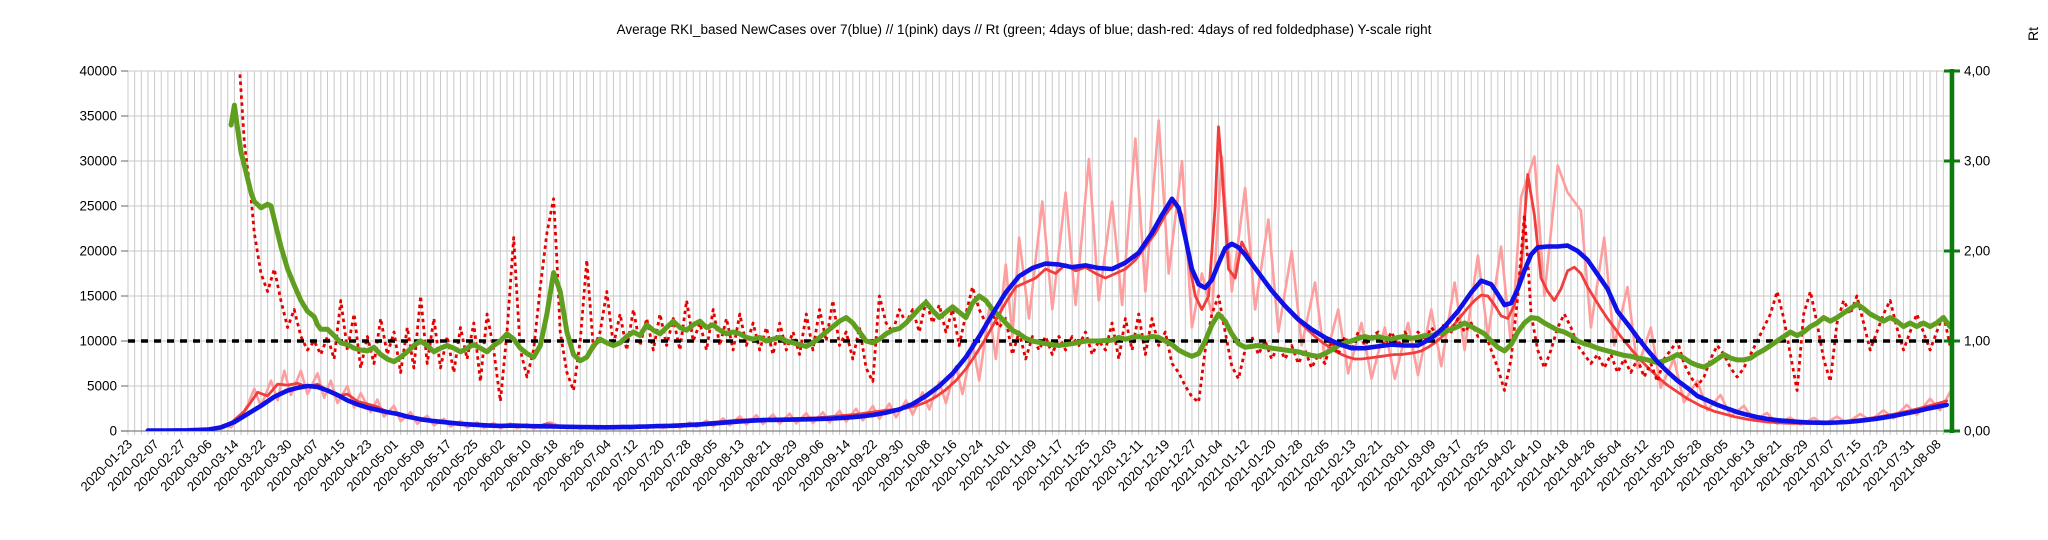  Describe the element at coordinates (98, 161) in the screenshot. I see `svg-text: 30000` at that location.